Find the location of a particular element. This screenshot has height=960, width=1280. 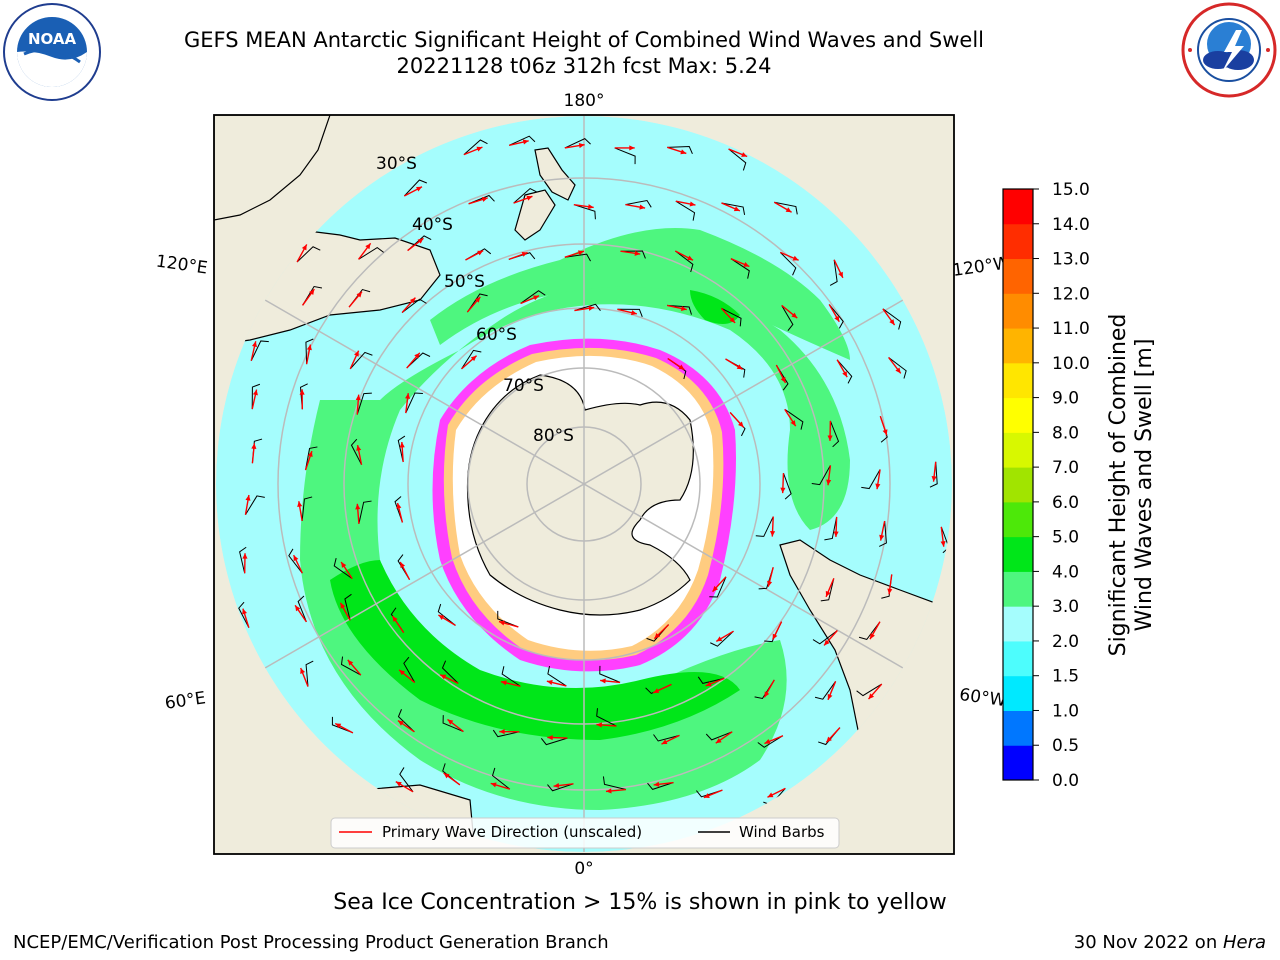

lon-label-180: 180° is located at coordinates (584, 101).